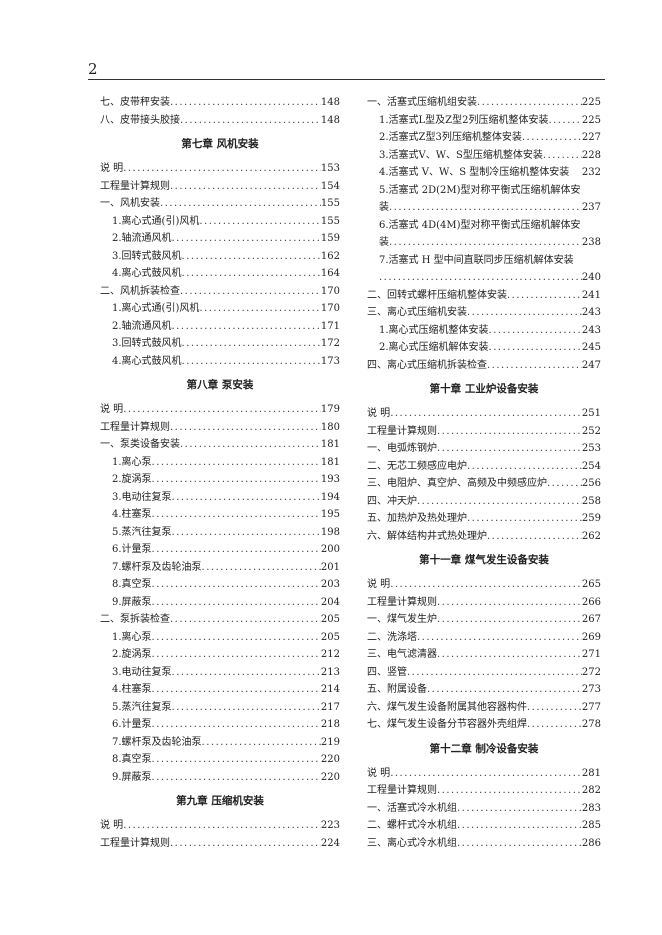  What do you see at coordinates (142, 707) in the screenshot?
I see `toc-entry-title: 5.蒸汽往复泵` at bounding box center [142, 707].